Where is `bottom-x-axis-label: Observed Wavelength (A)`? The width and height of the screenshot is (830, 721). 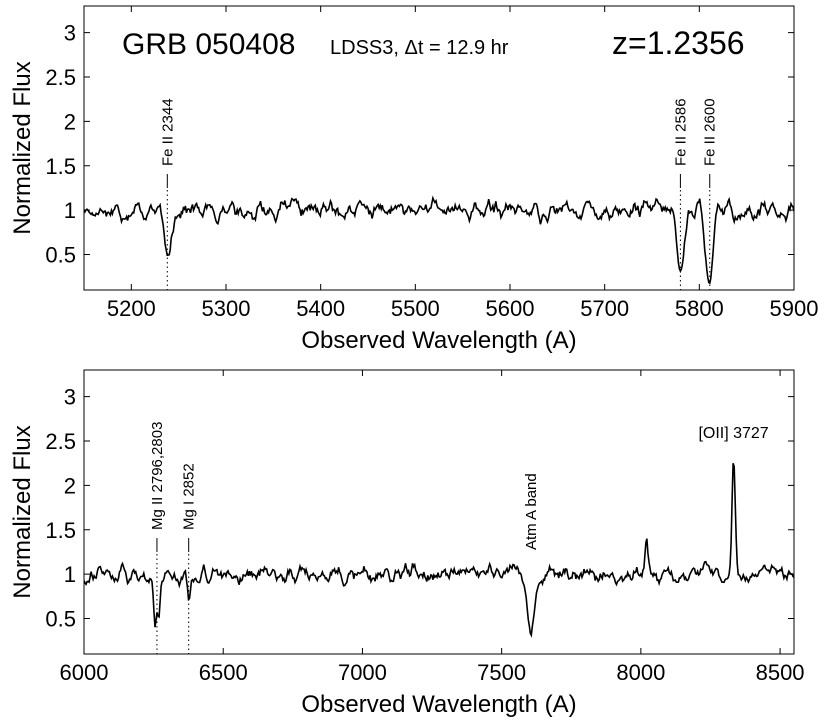
bottom-x-axis-label: Observed Wavelength (A) is located at coordinates (438, 704).